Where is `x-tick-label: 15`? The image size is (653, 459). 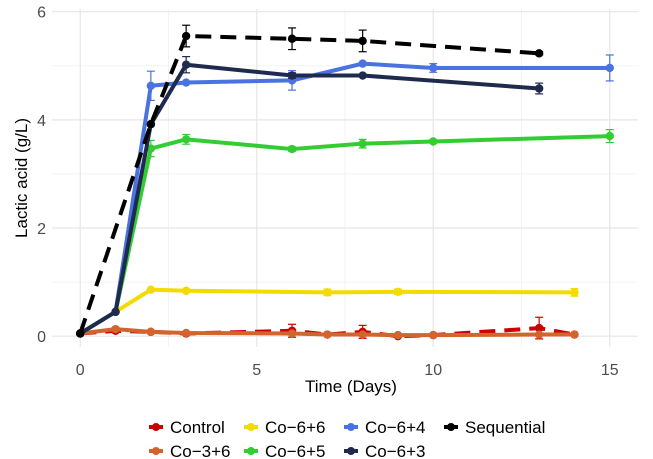 x-tick-label: 15 is located at coordinates (610, 370).